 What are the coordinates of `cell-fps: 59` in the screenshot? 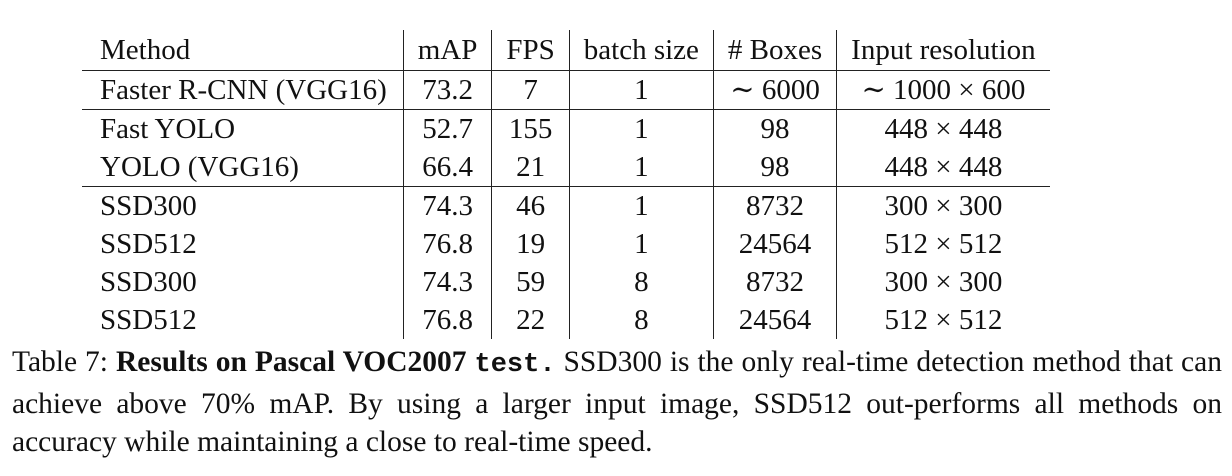 It's located at (530, 282).